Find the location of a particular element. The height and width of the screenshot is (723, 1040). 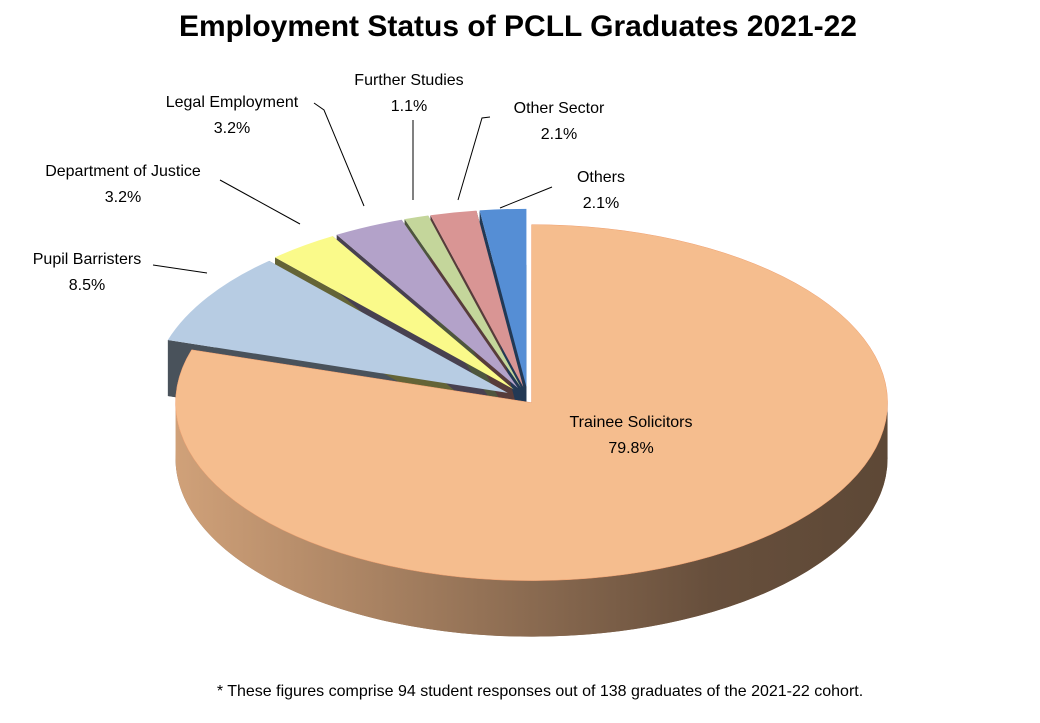

slice-label: Further Studies is located at coordinates (408, 80).